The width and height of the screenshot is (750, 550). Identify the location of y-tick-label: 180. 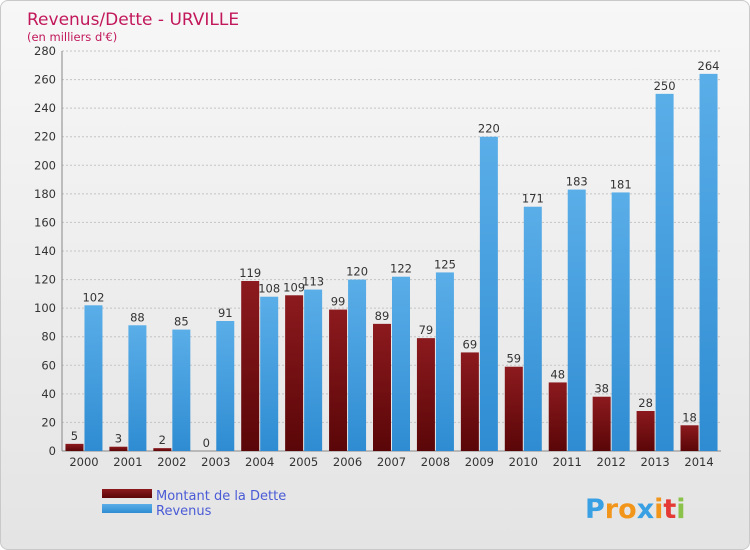
(45, 194).